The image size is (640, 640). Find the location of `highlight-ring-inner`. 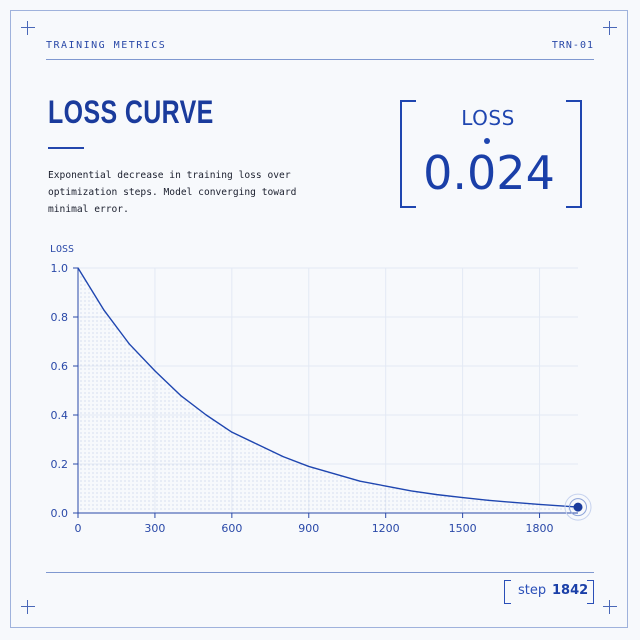

highlight-ring-inner is located at coordinates (578, 507).